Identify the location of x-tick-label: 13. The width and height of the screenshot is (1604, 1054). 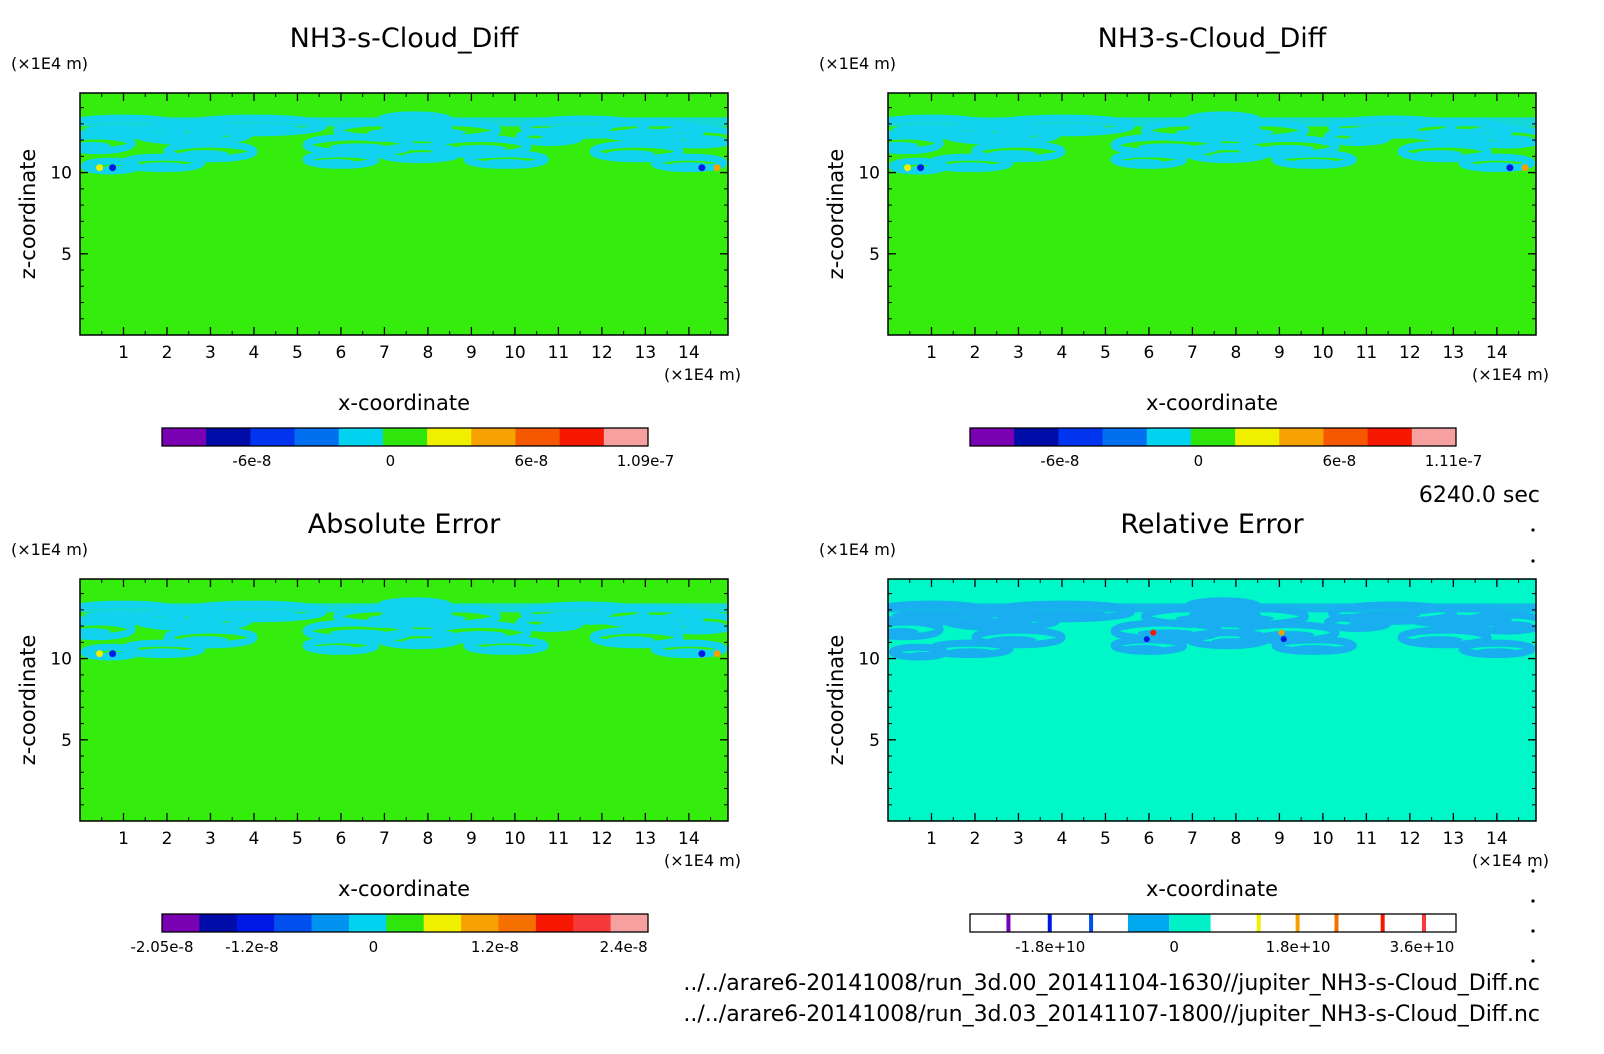
(646, 839).